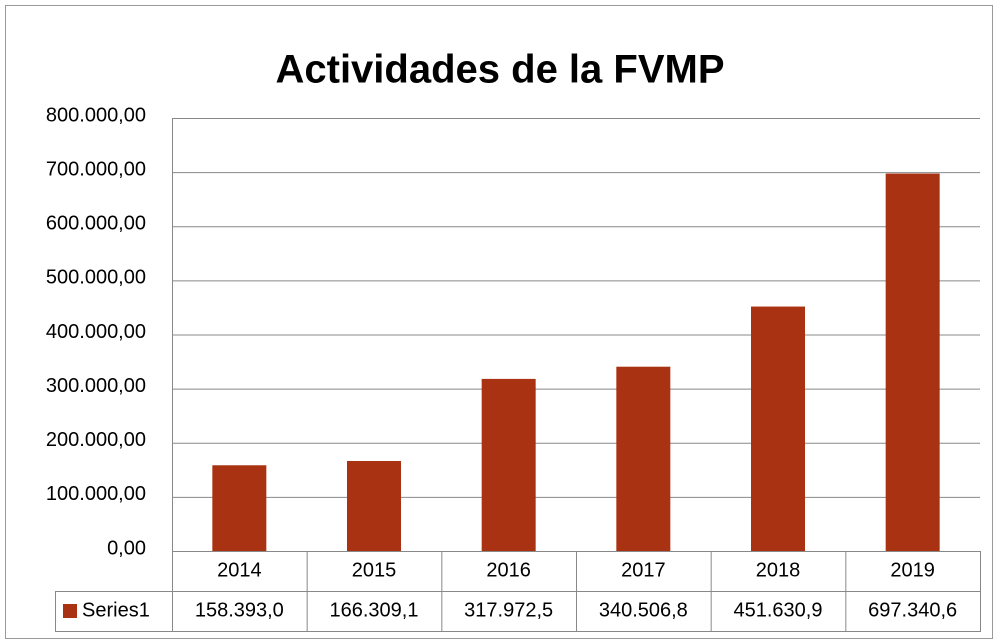  What do you see at coordinates (96, 115) in the screenshot?
I see `y-tick-label: 800.000,00` at bounding box center [96, 115].